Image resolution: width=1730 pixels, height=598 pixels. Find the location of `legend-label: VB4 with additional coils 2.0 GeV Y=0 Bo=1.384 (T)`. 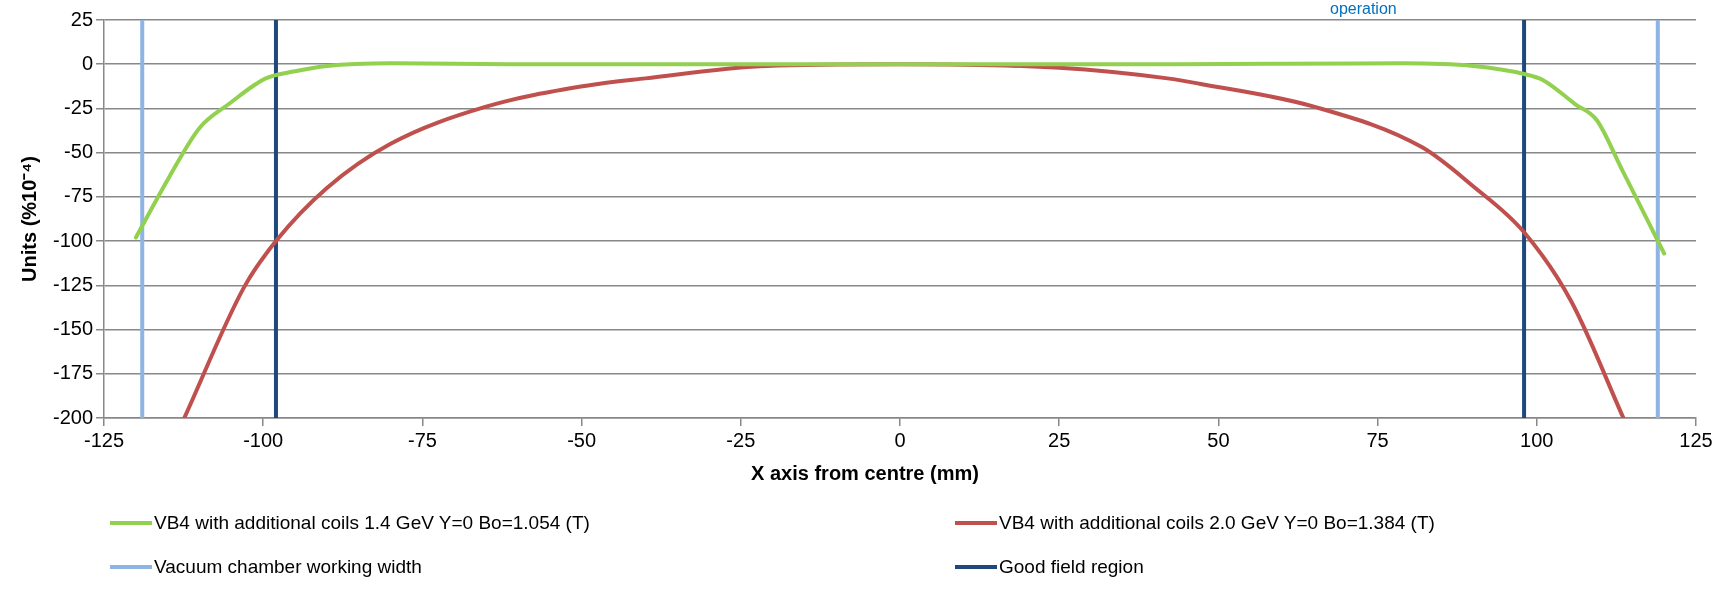

legend-label: VB4 with additional coils 2.0 GeV Y=0 Bo=1.384 (T) is located at coordinates (1217, 523).